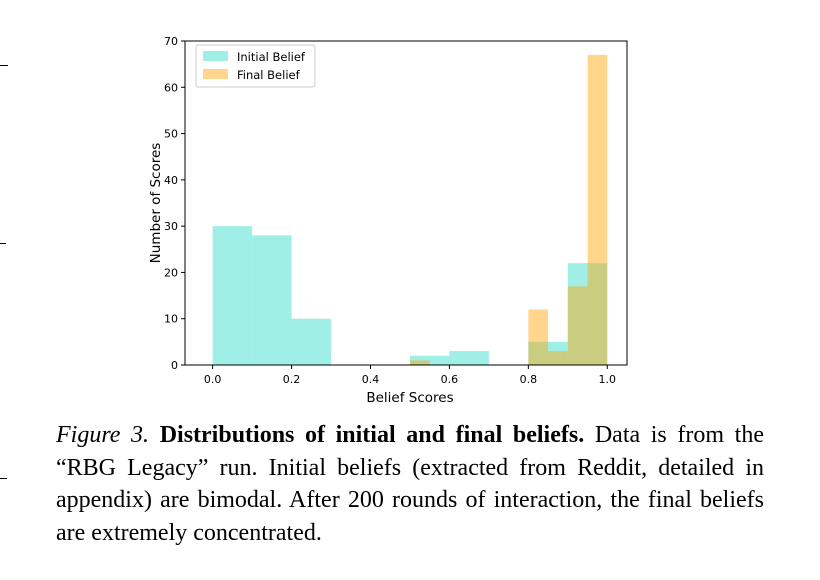  Describe the element at coordinates (371, 379) in the screenshot. I see `x-tick-label: 0.4` at that location.